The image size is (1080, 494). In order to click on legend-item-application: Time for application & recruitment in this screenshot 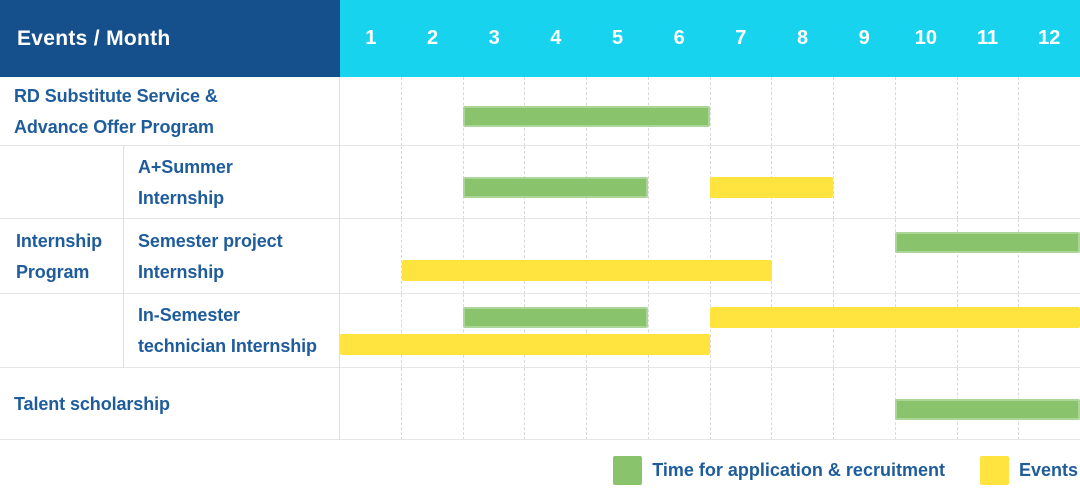, I will do `click(779, 470)`.